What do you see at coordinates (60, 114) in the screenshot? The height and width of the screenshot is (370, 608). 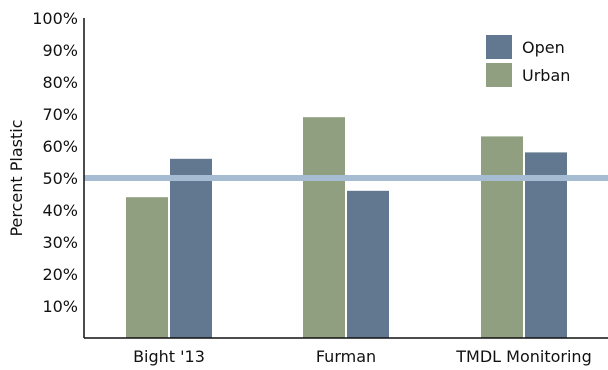 I see `y-tick-label: 70%` at bounding box center [60, 114].